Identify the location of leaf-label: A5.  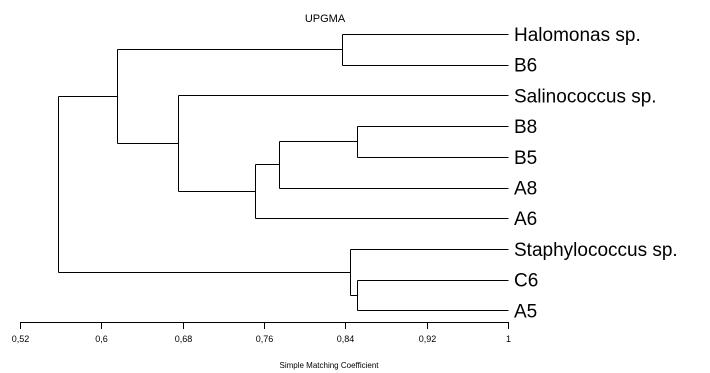
(525, 311).